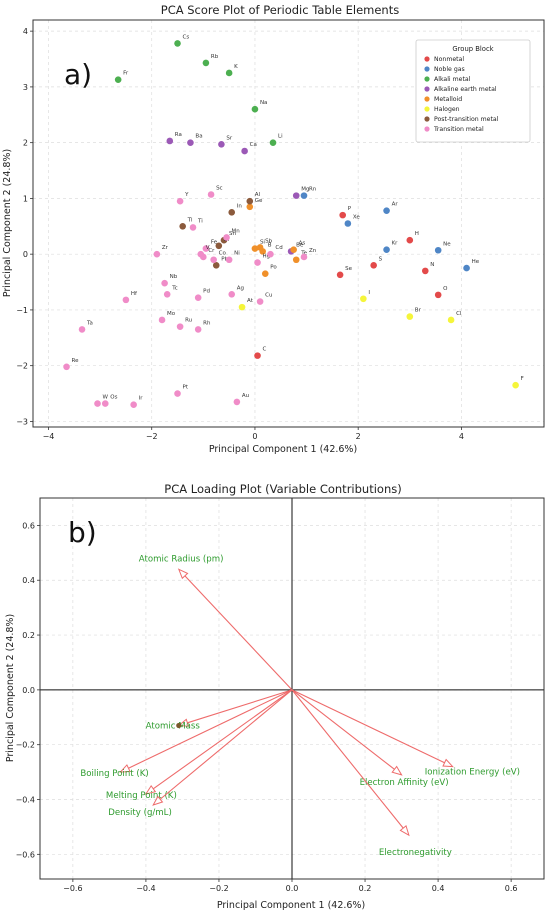  What do you see at coordinates (395, 244) in the screenshot?
I see `element-label-kr: Kr` at bounding box center [395, 244].